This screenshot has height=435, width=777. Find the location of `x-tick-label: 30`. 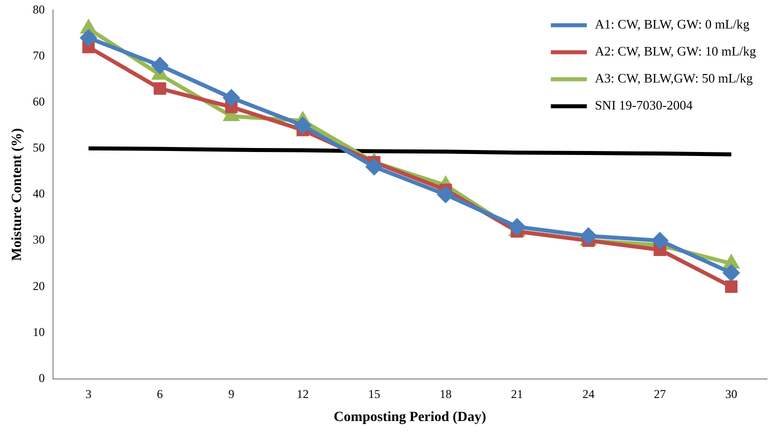

x-tick-label: 30 is located at coordinates (731, 394).